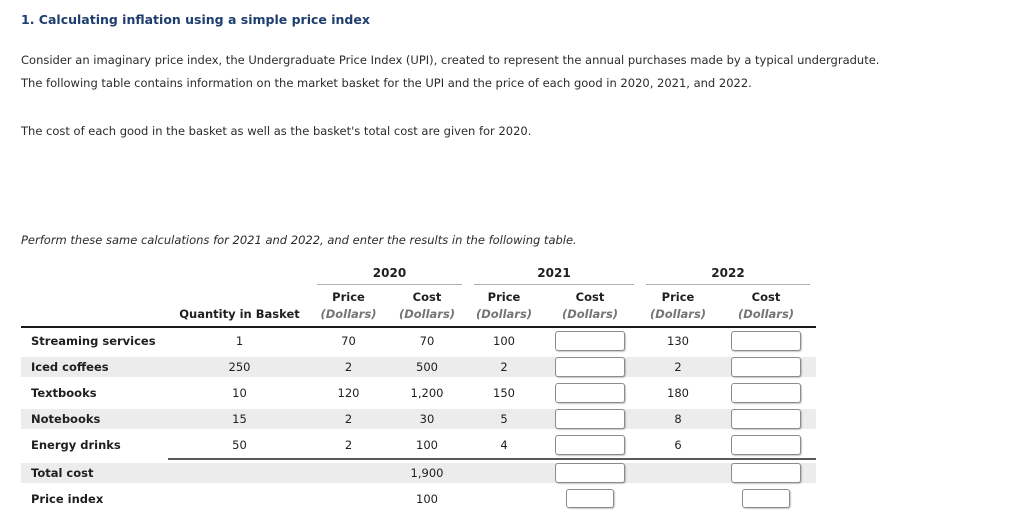  I want to click on cost-2020-value: 100, so click(427, 445).